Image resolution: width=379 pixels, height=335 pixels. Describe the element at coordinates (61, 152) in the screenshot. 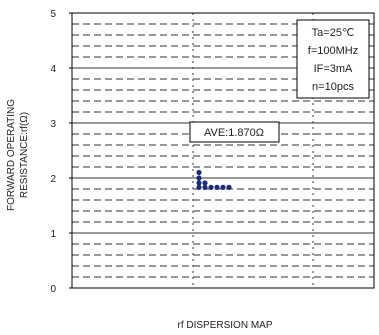

I see `y-axis: 0 1 2 3 4 5` at that location.